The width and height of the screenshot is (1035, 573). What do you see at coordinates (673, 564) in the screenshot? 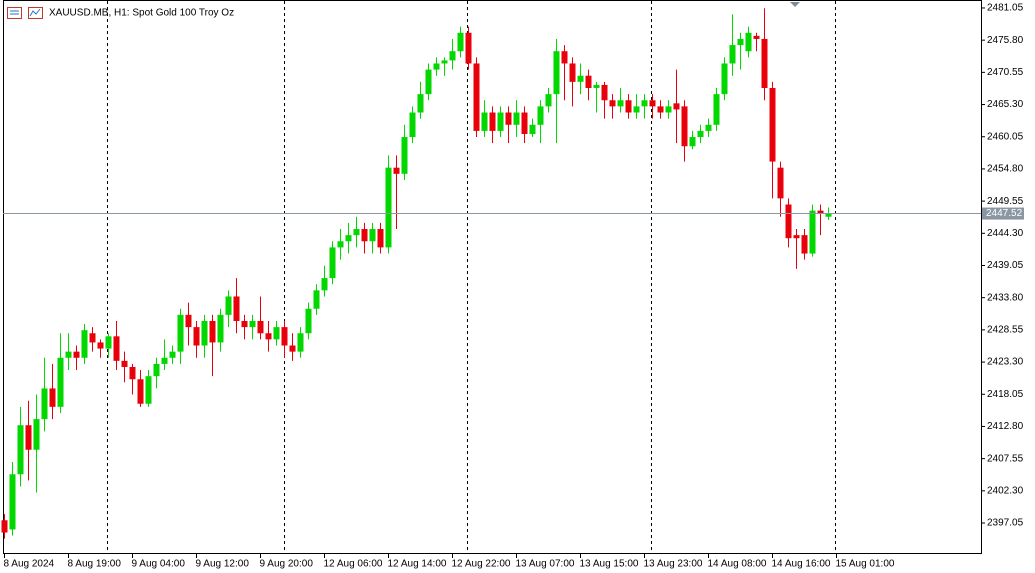
I see `x-tick-label: 13 Aug 23:00` at bounding box center [673, 564].